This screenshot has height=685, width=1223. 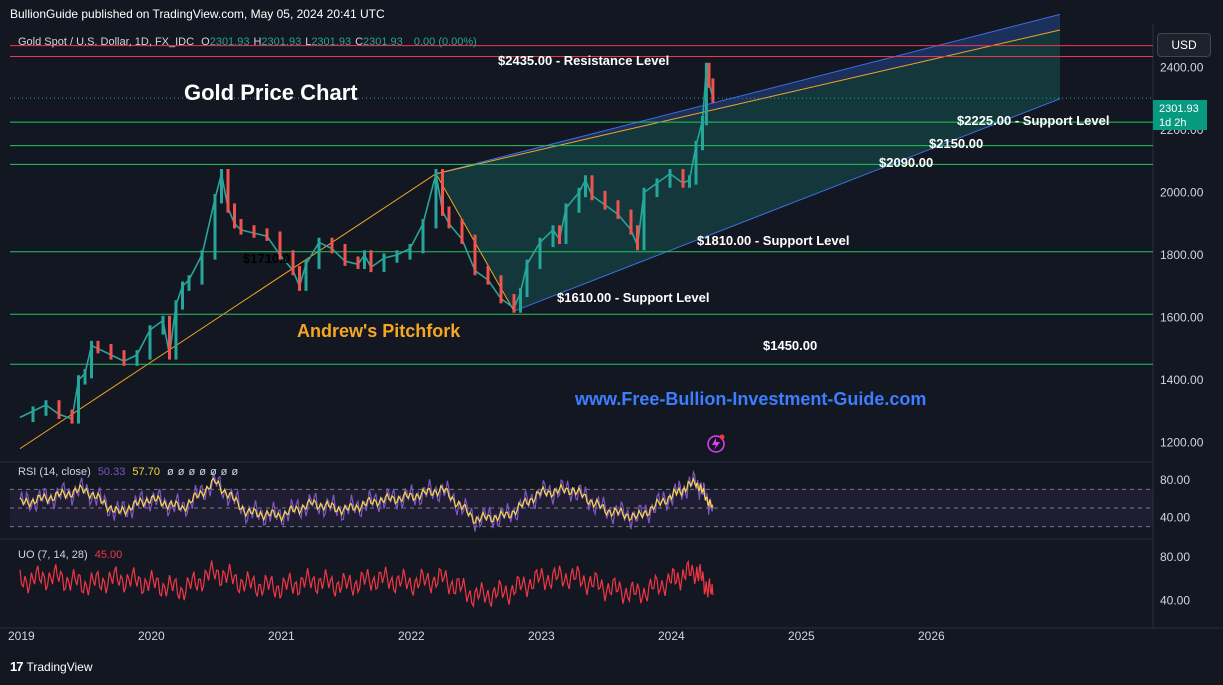 I want to click on level-label: $2150.00, so click(x=956, y=143).